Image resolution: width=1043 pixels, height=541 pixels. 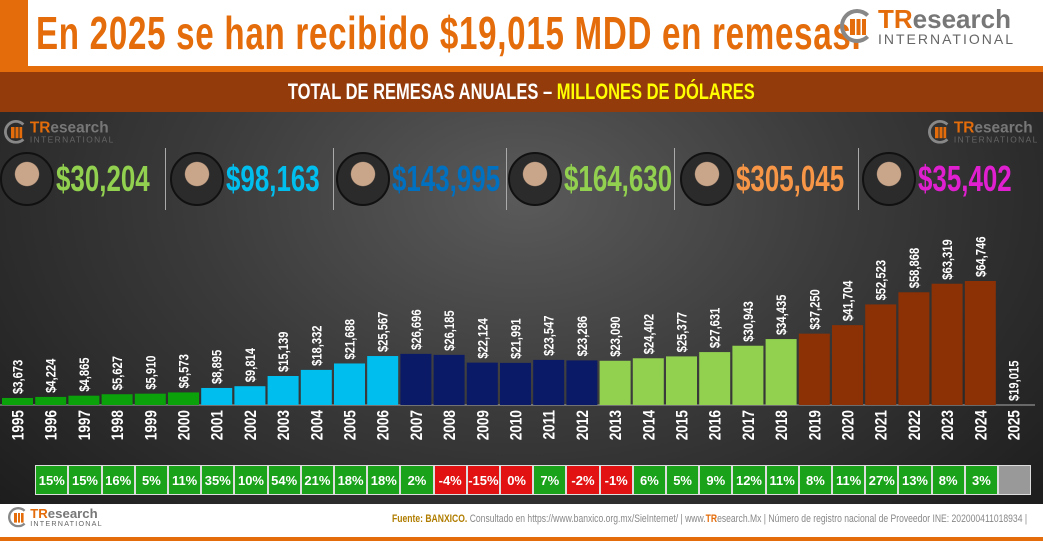 I want to click on bar-1997, so click(x=84, y=400).